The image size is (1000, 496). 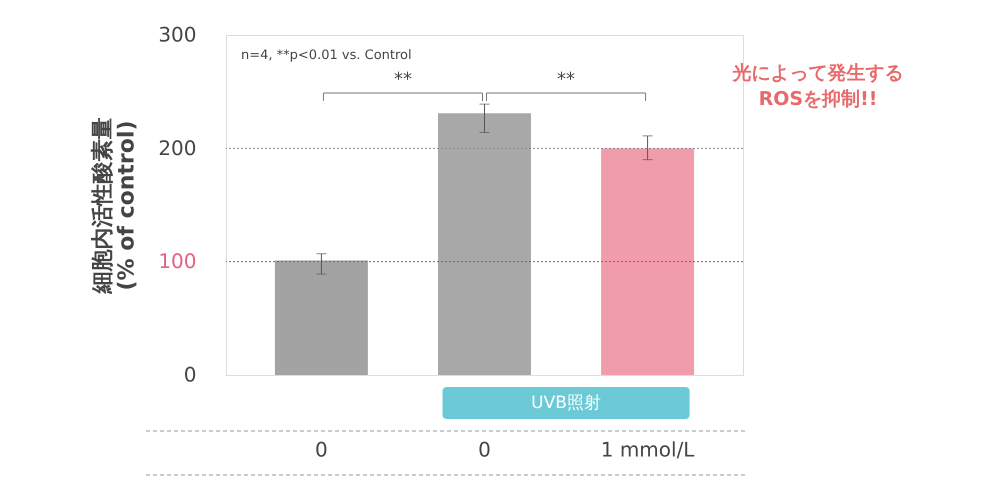 I want to click on y-tick-label: 200, so click(x=177, y=148).